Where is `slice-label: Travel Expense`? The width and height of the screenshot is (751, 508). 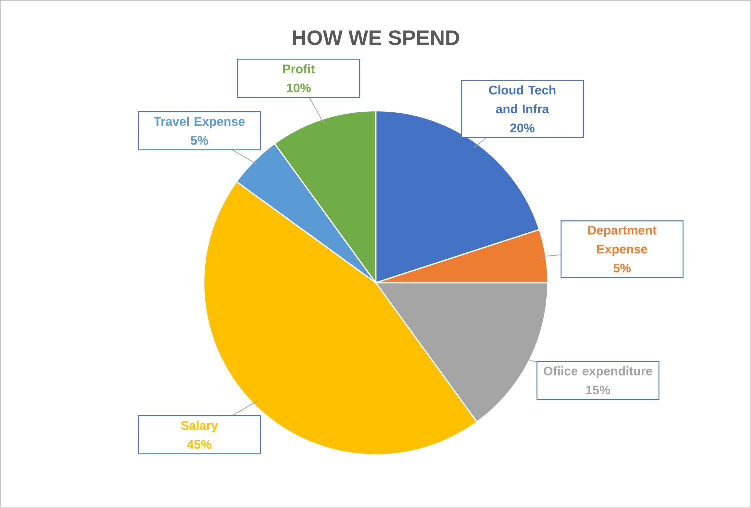
slice-label: Travel Expense is located at coordinates (199, 122).